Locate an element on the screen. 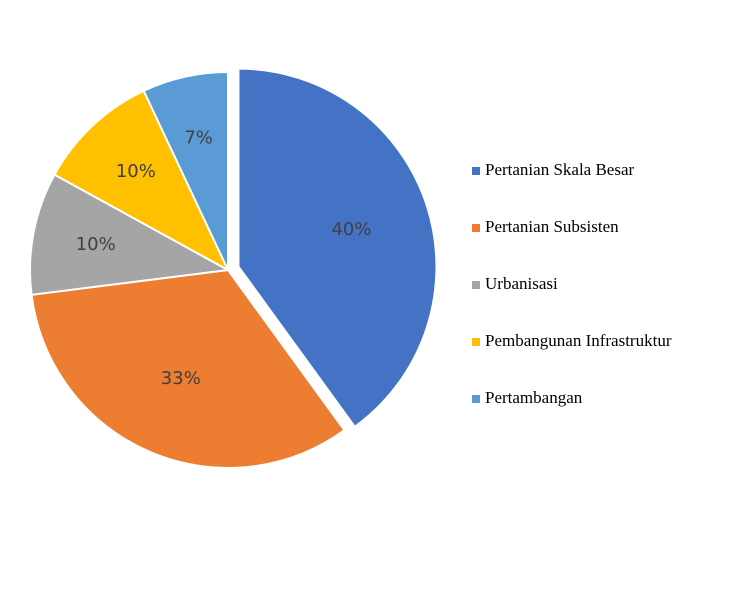  data-label: 33% is located at coordinates (181, 378).